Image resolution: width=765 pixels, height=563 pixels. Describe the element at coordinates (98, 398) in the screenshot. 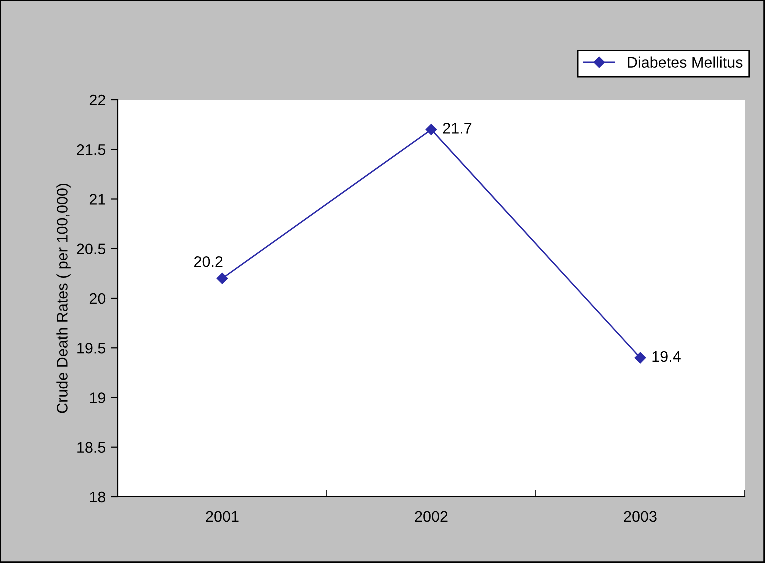

I see `y-tick-label: 19` at that location.